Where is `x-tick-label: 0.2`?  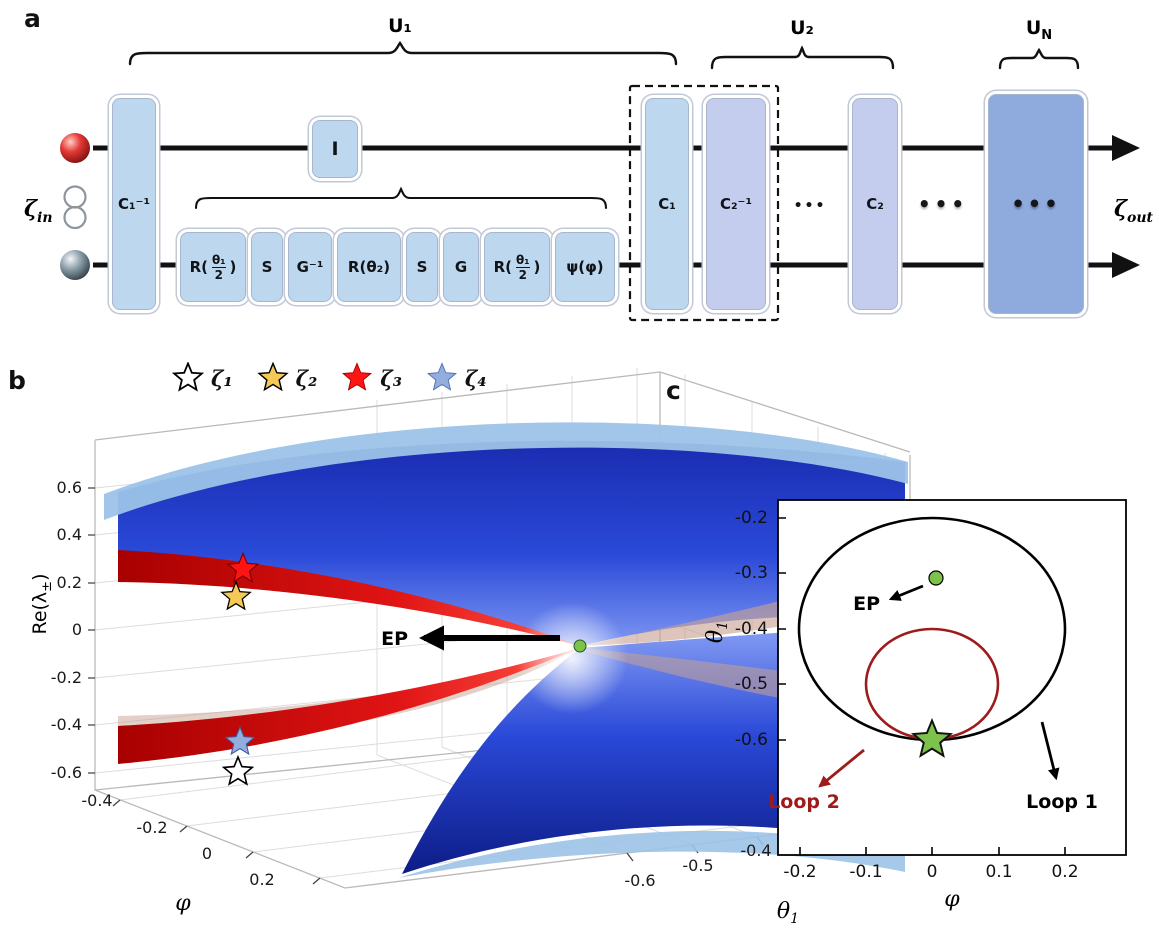 x-tick-label: 0.2 is located at coordinates (1064, 872).